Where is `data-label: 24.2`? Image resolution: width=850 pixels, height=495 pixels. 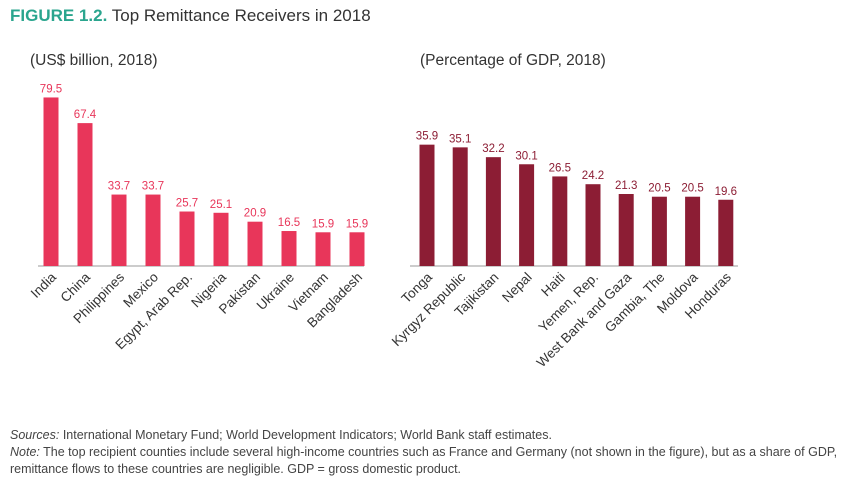 data-label: 24.2 is located at coordinates (593, 176).